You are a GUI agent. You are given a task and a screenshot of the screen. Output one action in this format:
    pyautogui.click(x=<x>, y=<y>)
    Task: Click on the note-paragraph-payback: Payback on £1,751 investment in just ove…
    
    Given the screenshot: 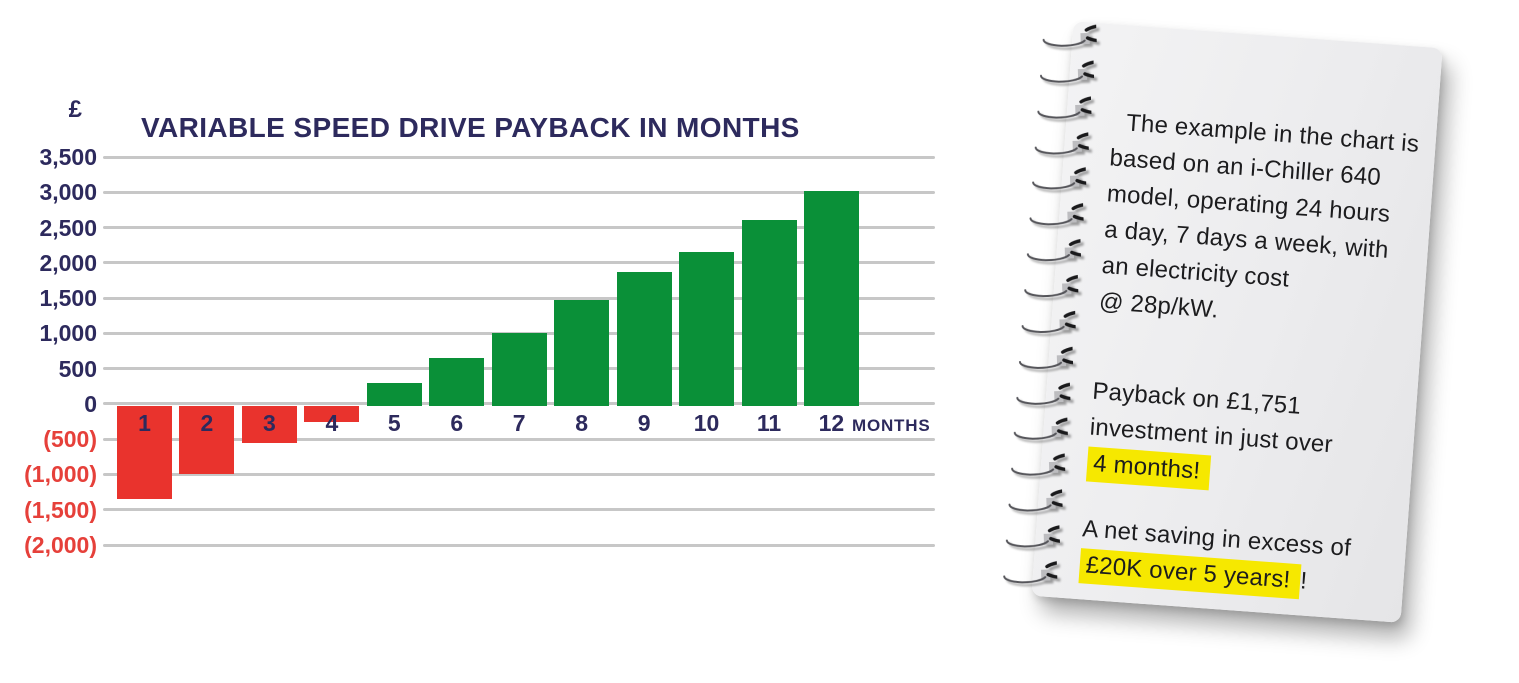 What is the action you would take?
    pyautogui.click(x=1247, y=439)
    